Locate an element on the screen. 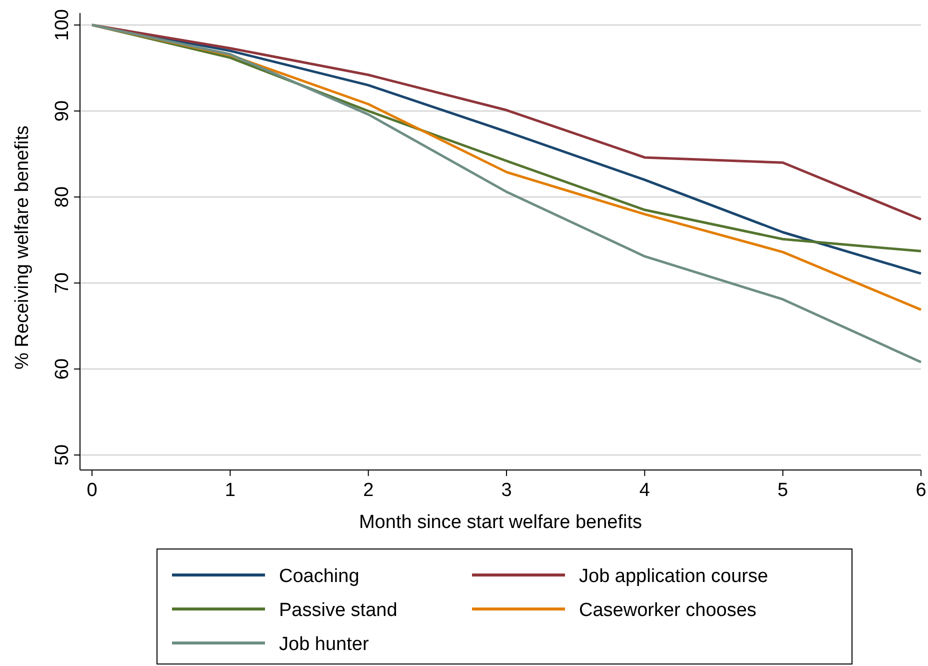 The image size is (928, 666). y-tick-label: 80 is located at coordinates (62, 197).